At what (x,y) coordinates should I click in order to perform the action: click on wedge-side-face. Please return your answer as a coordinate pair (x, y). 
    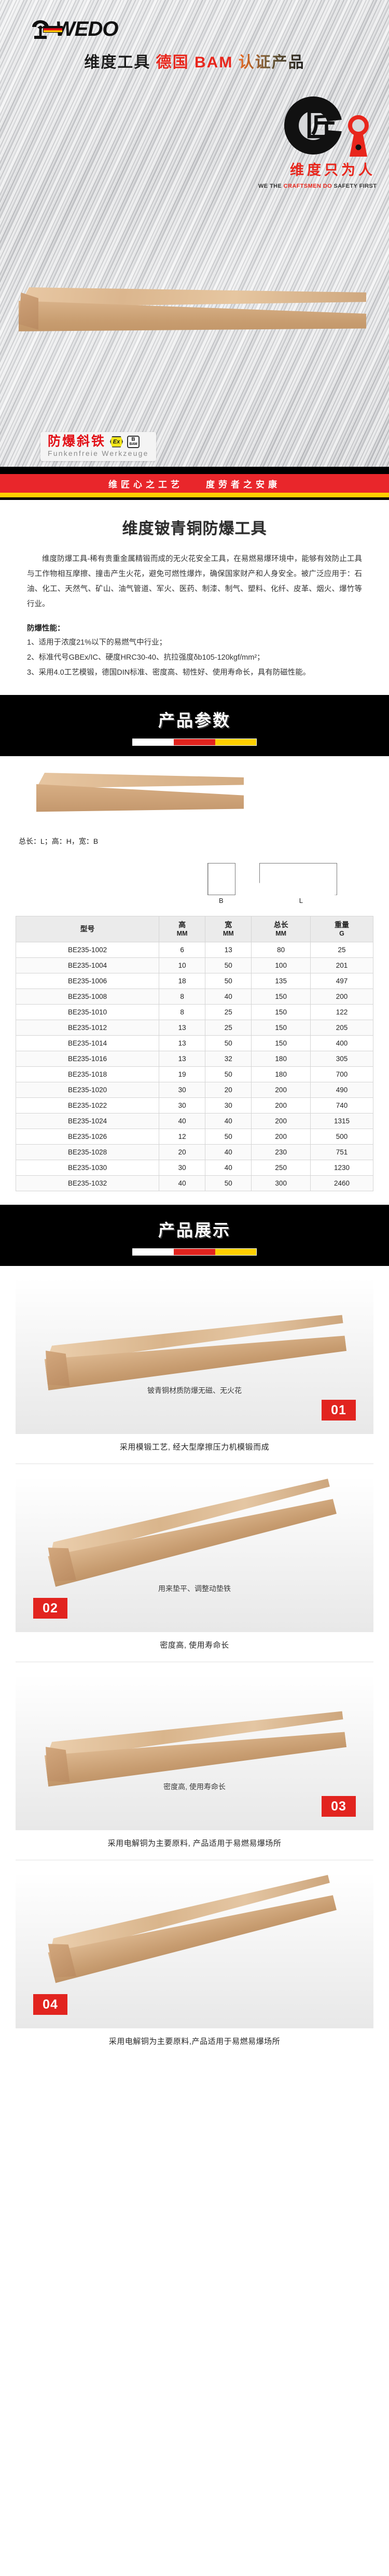
    Looking at the image, I should click on (192, 316).